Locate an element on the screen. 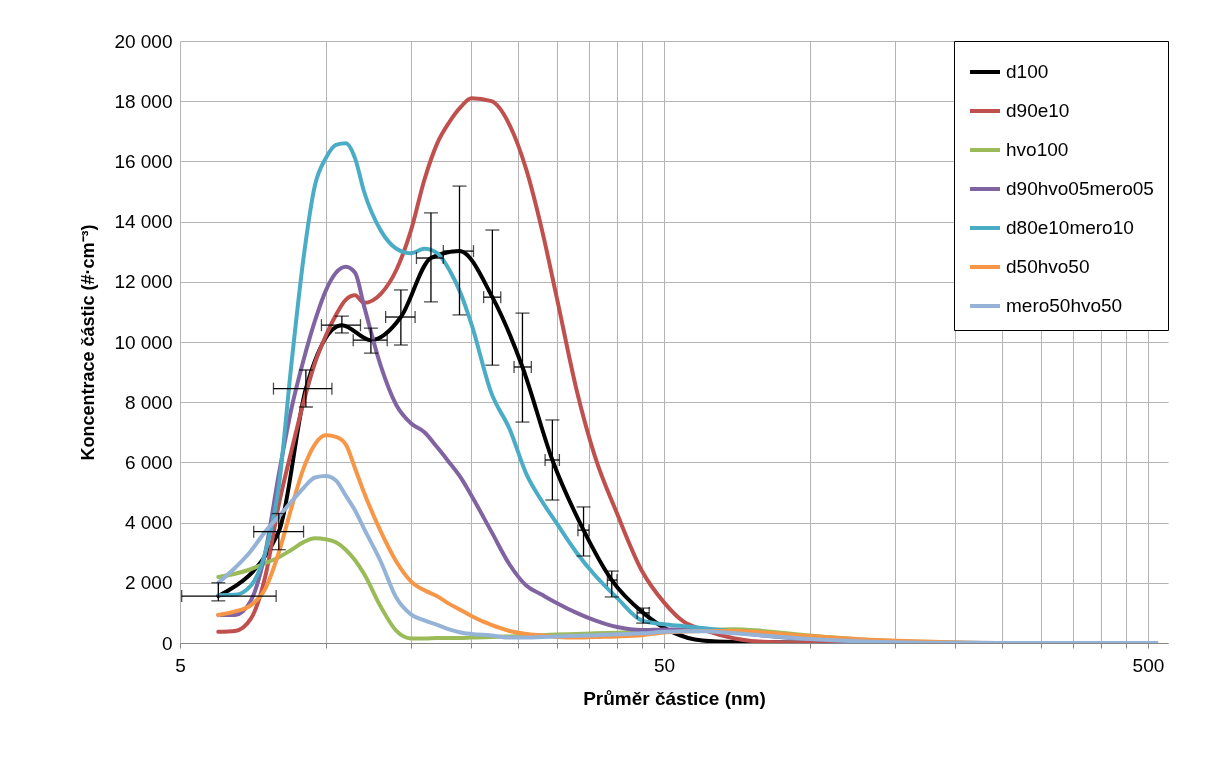 The height and width of the screenshot is (763, 1208). legend-label: mero50hvo50 is located at coordinates (1064, 305).